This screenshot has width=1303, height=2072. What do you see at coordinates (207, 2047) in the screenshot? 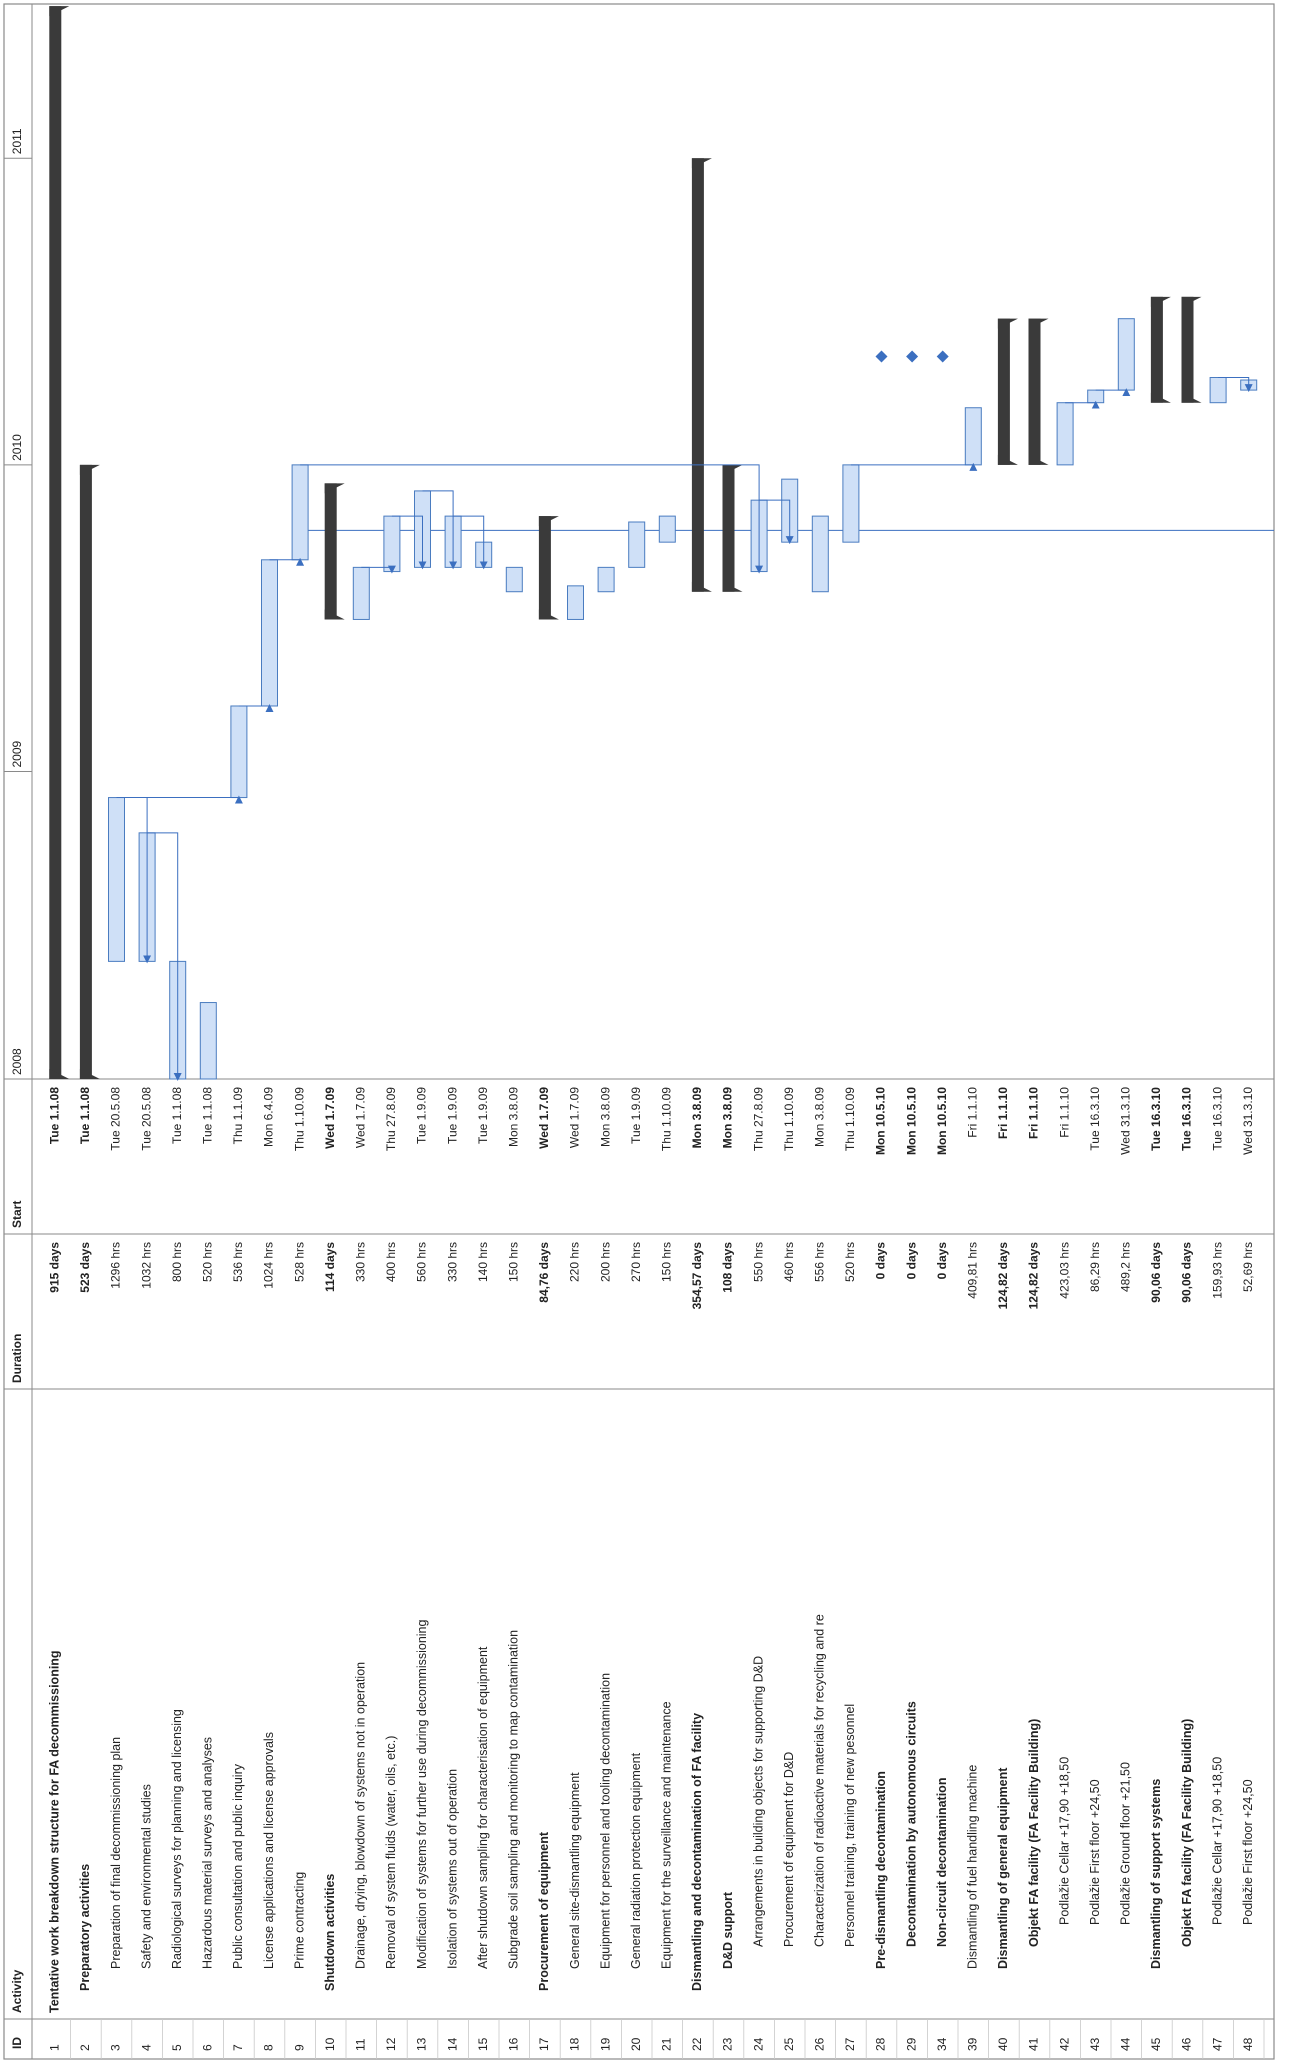
I see `task-id: 6` at bounding box center [207, 2047].